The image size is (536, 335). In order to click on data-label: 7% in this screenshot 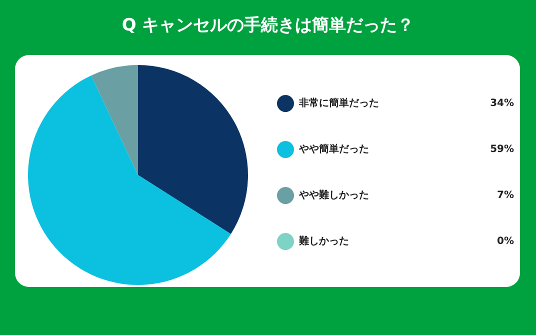, I will do `click(505, 195)`.